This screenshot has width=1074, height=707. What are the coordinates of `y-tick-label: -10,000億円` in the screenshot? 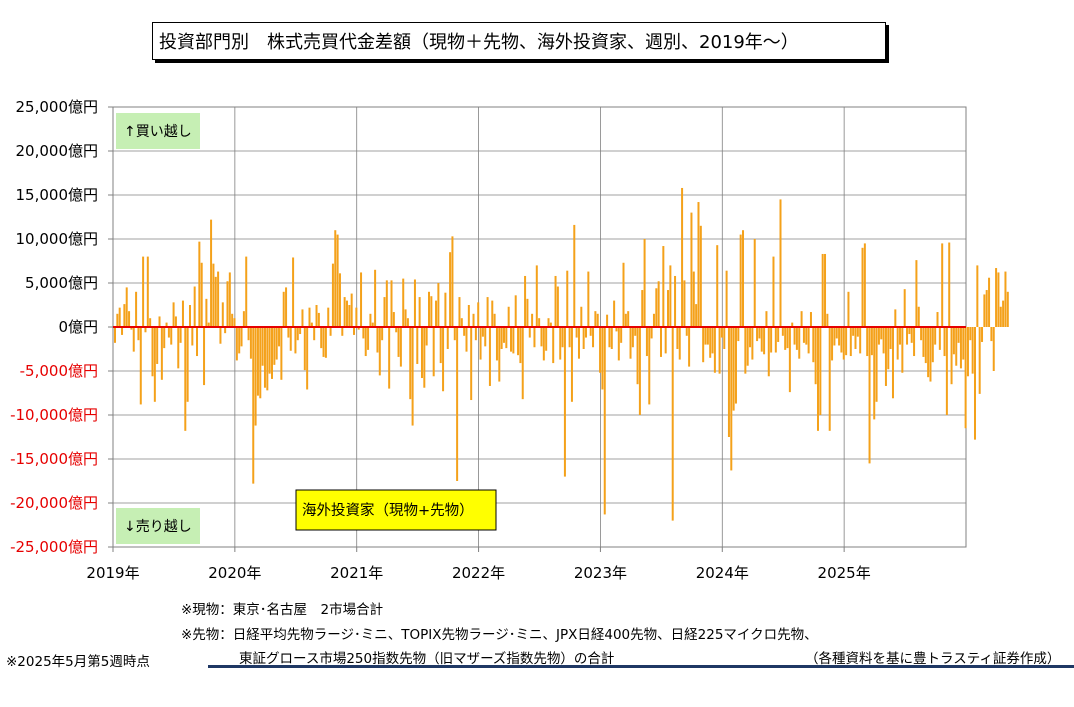 It's located at (54, 415).